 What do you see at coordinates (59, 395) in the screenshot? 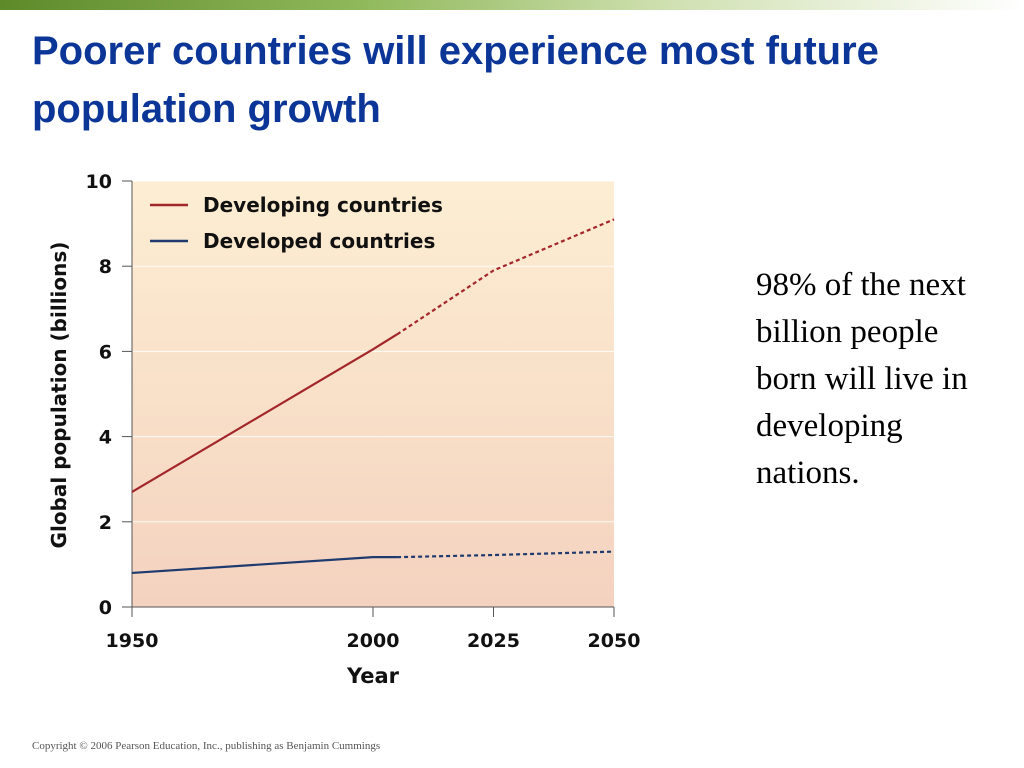
I see `y-axis-label: Global population (billions)` at bounding box center [59, 395].